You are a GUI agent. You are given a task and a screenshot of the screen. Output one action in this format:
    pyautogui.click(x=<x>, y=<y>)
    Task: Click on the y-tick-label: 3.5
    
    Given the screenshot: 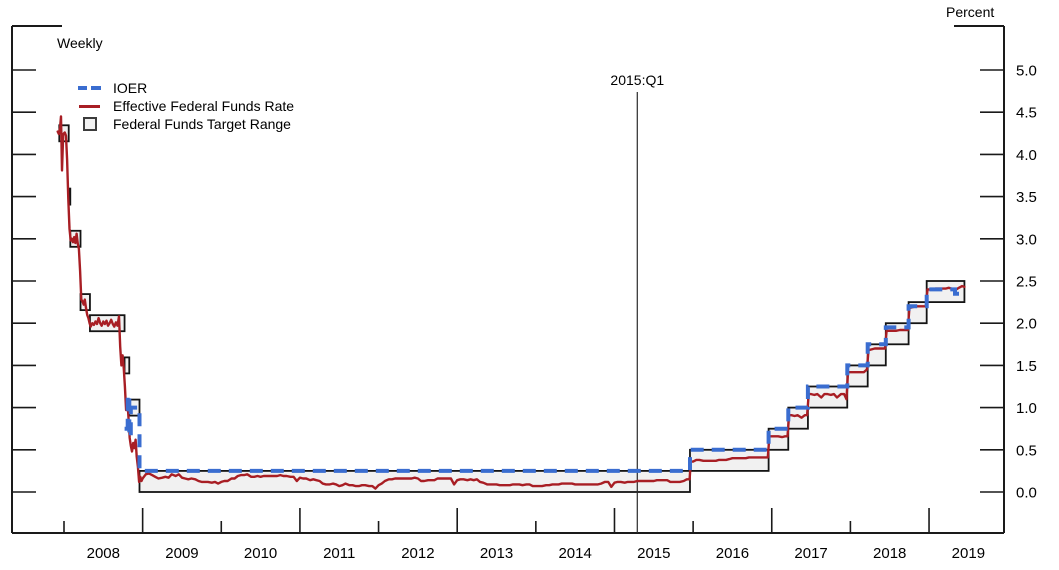 What is the action you would take?
    pyautogui.click(x=1026, y=197)
    